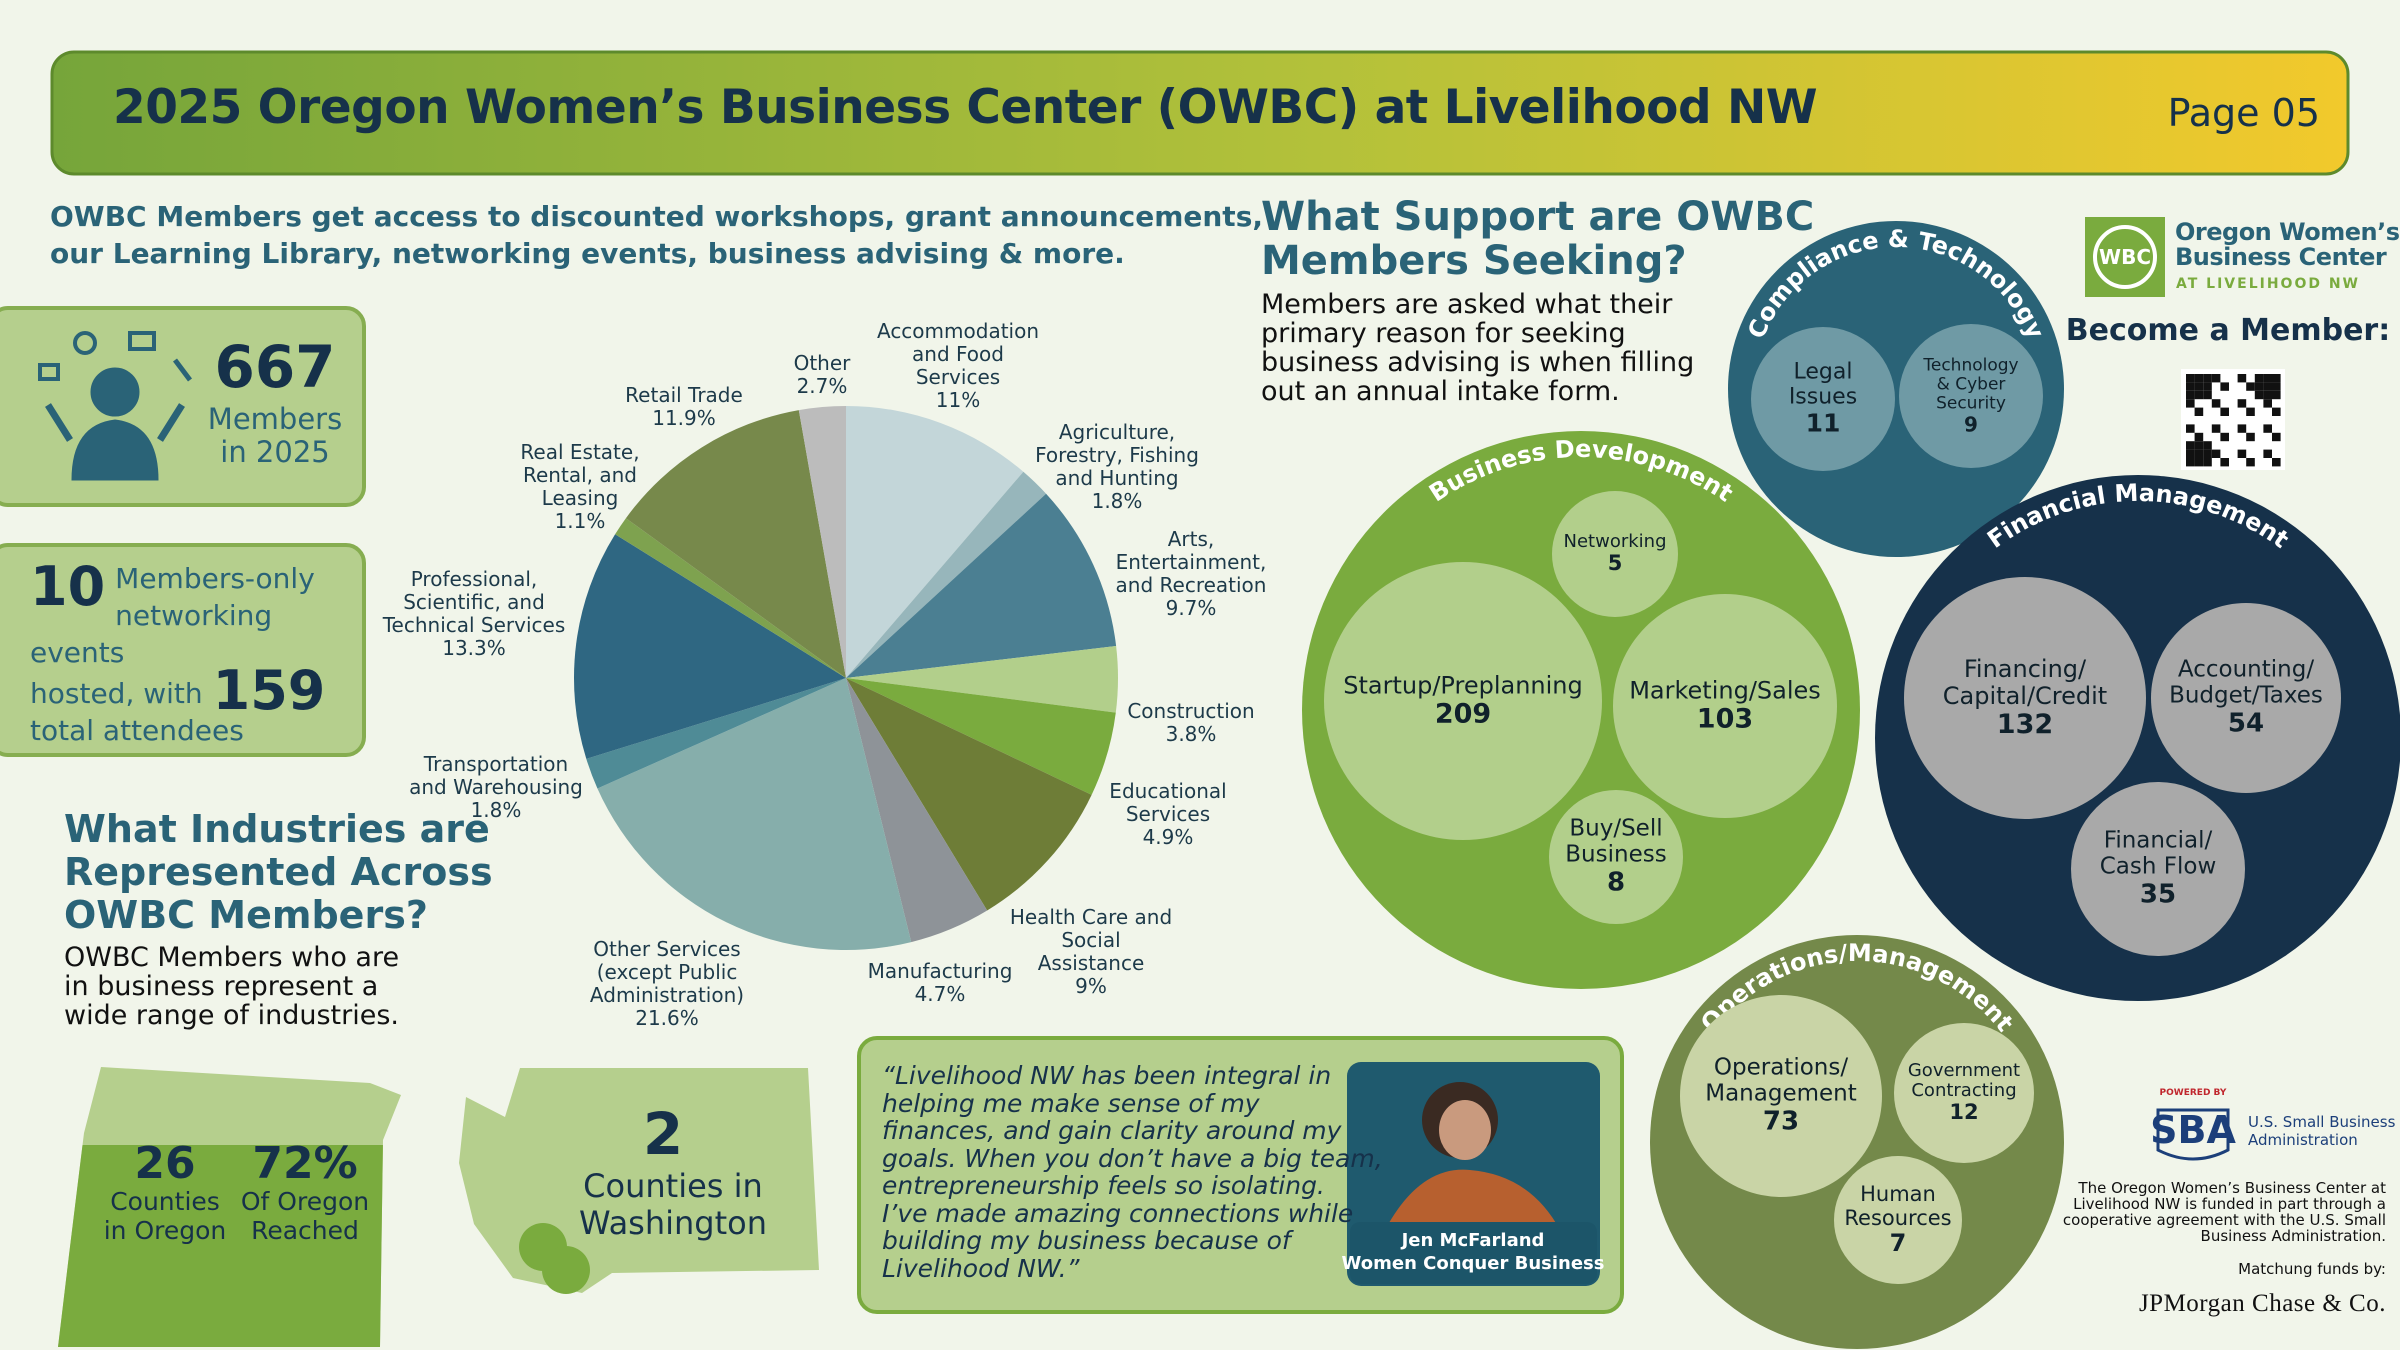 The image size is (2400, 1350). I want to click on pie-label: Arts, Entertainment, and Recreation 9.7%, so click(1191, 574).